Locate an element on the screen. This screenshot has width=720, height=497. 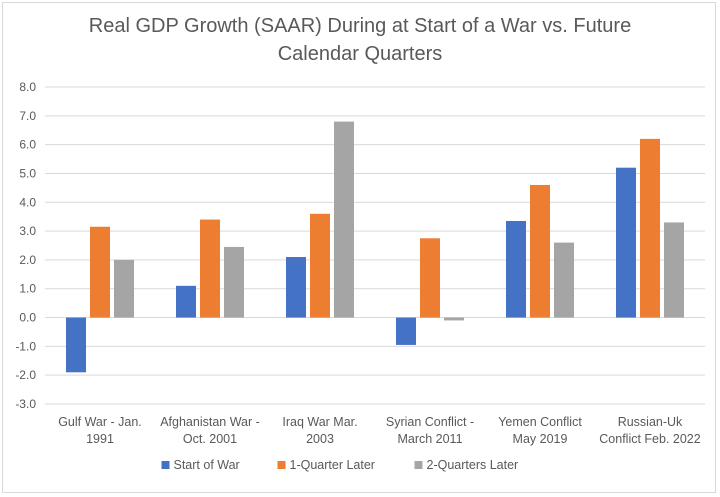
y-tick-label: -2.0 is located at coordinates (25, 375).